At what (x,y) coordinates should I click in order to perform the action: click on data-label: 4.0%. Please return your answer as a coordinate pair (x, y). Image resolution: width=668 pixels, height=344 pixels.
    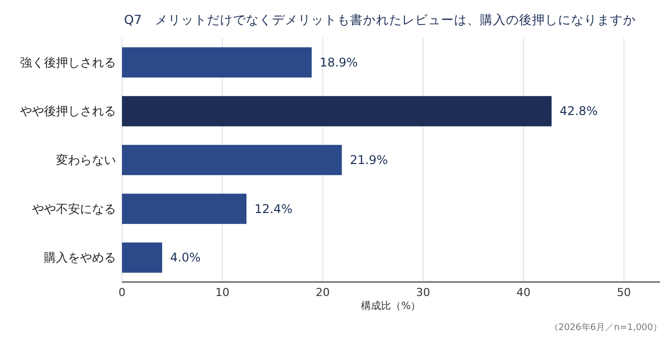
    Looking at the image, I should click on (185, 257).